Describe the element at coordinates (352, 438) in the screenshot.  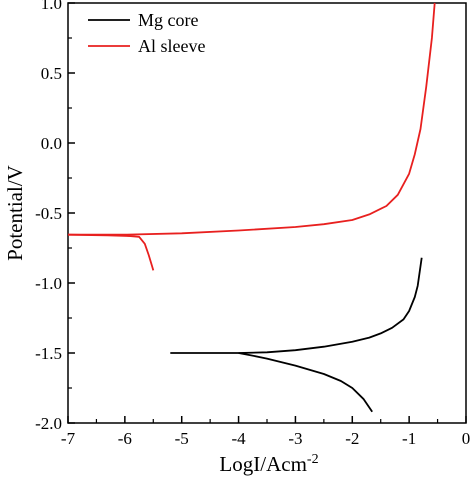
I see `x-tick-label: -2` at that location.